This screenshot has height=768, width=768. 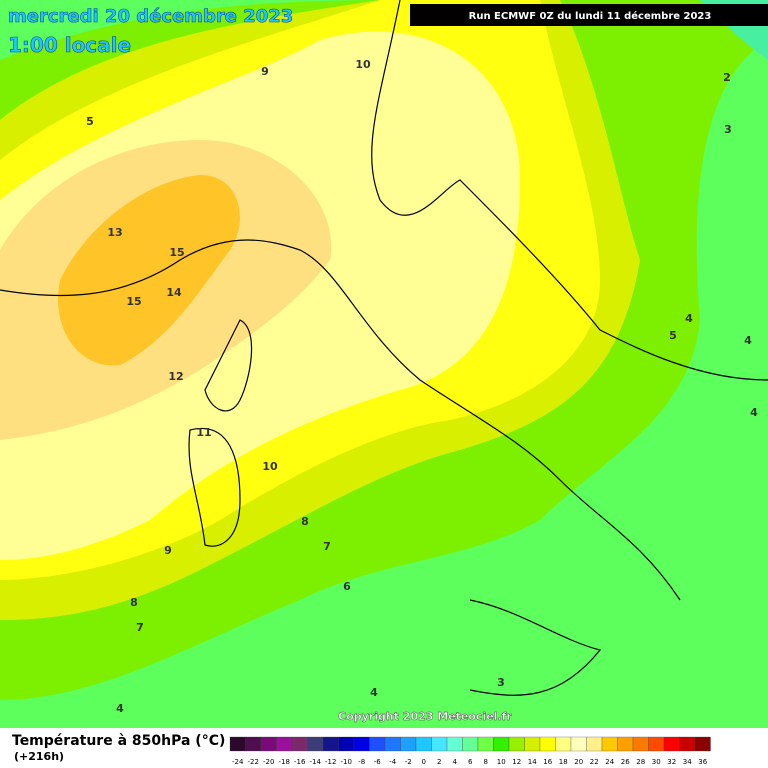 What do you see at coordinates (425, 716) in the screenshot?
I see `copyright: Copyright 2023 Meteociel.fr` at bounding box center [425, 716].